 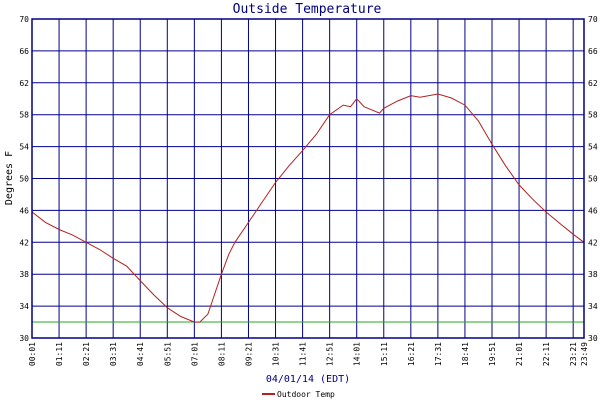 I want to click on y-tick-label-left: 62, so click(x=24, y=83).